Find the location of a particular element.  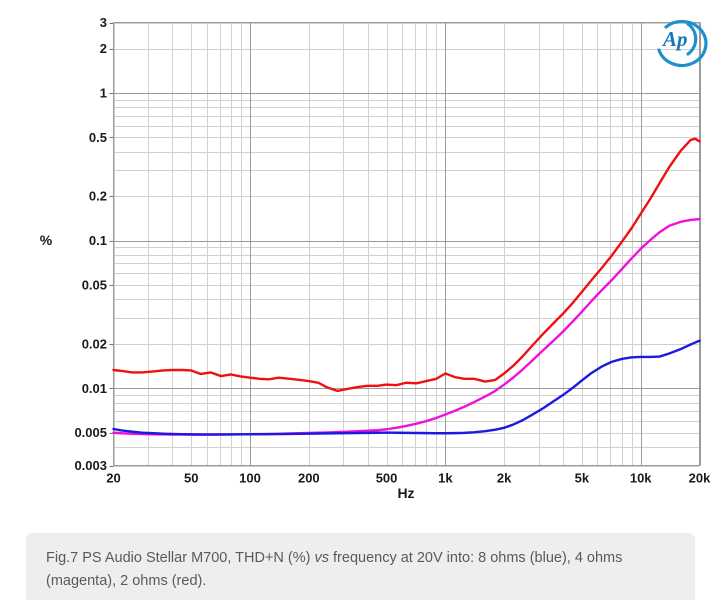

ap-logo-arc is located at coordinates (682, 43).